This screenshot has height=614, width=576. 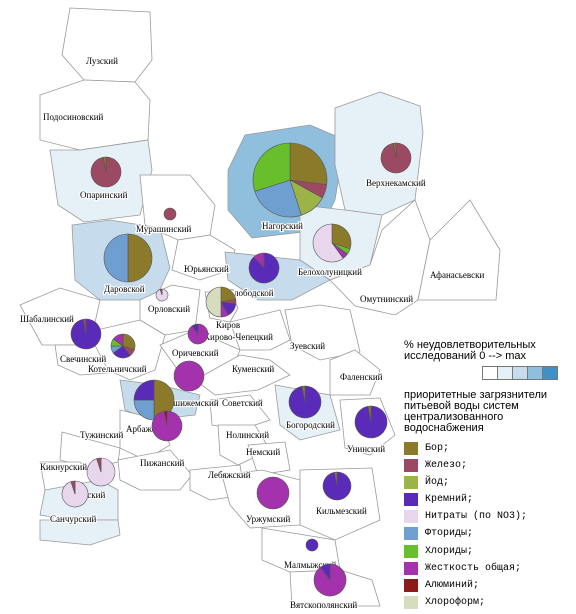 I want to click on region-Кирово-Чепецкий, so click(x=260, y=330).